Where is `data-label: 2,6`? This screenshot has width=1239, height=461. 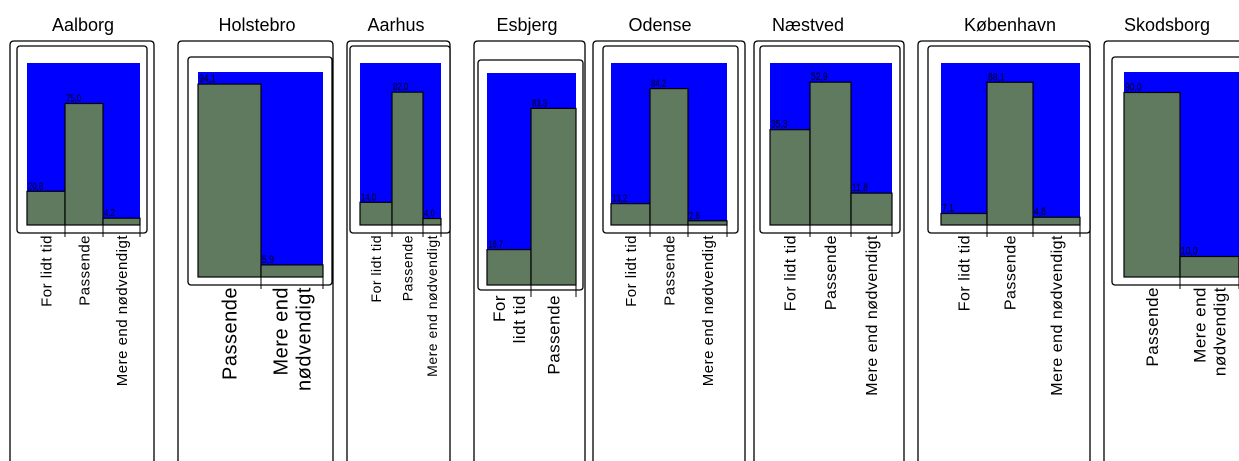
data-label: 2,6 is located at coordinates (694, 215).